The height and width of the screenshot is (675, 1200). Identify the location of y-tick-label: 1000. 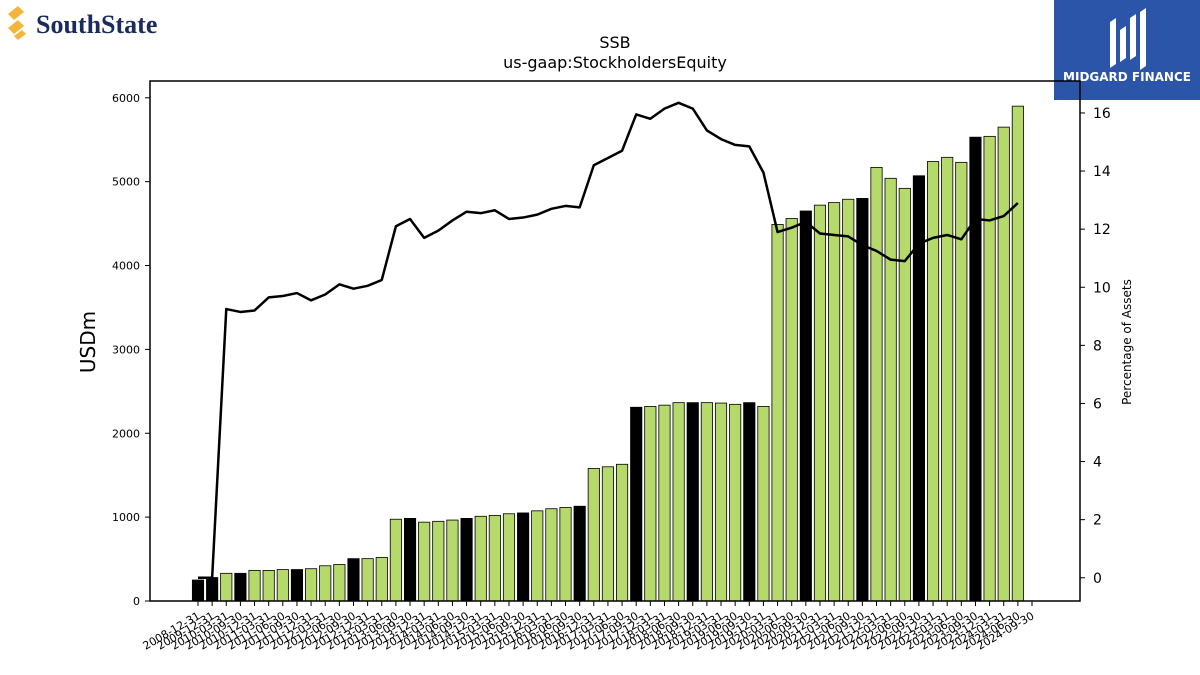
(126, 517).